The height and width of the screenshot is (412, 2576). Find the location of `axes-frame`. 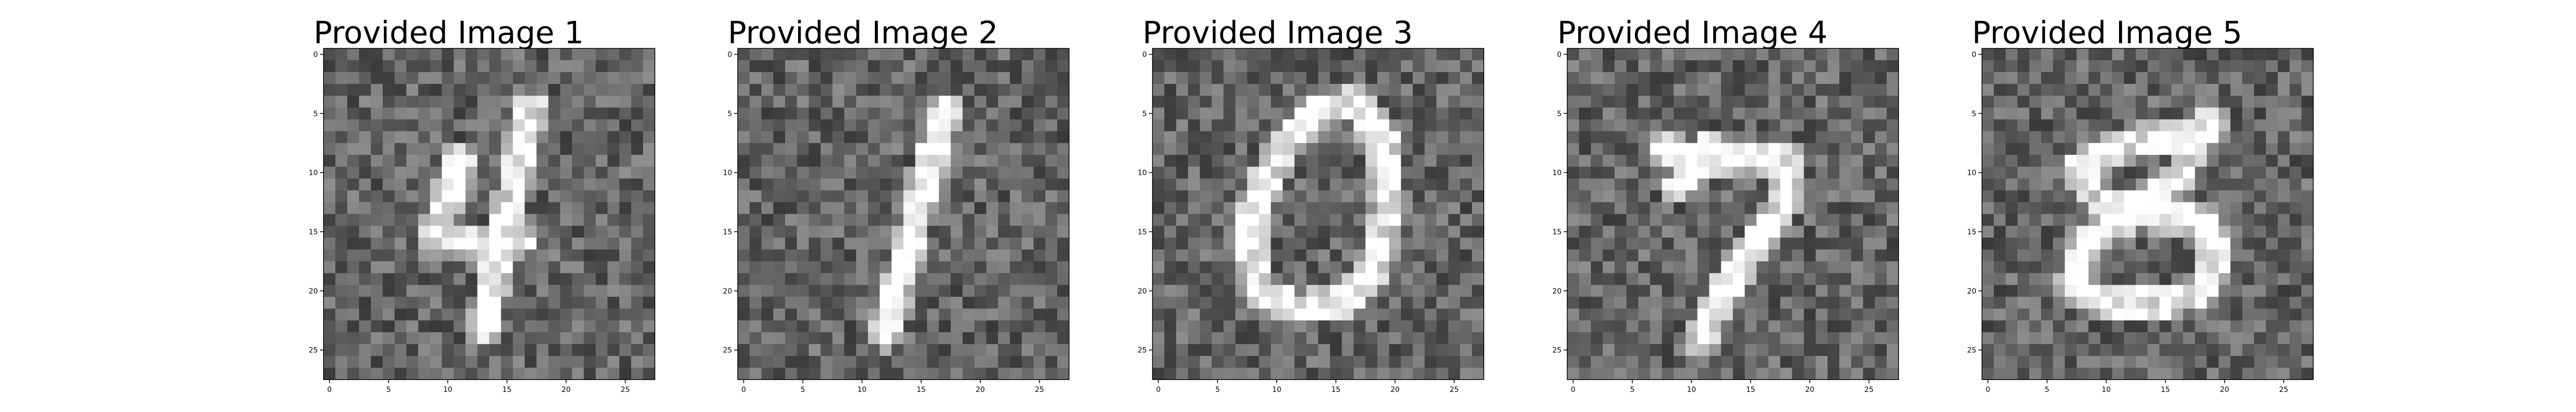

axes-frame is located at coordinates (903, 214).